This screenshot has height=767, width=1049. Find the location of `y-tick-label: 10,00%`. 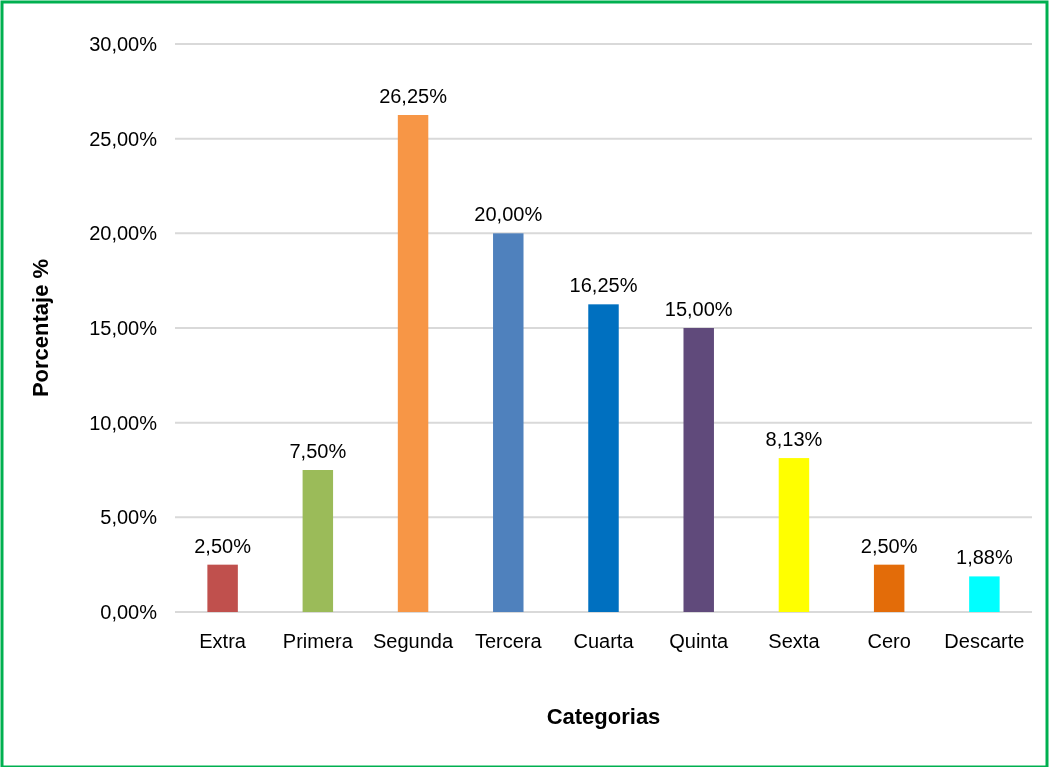

y-tick-label: 10,00% is located at coordinates (123, 422).